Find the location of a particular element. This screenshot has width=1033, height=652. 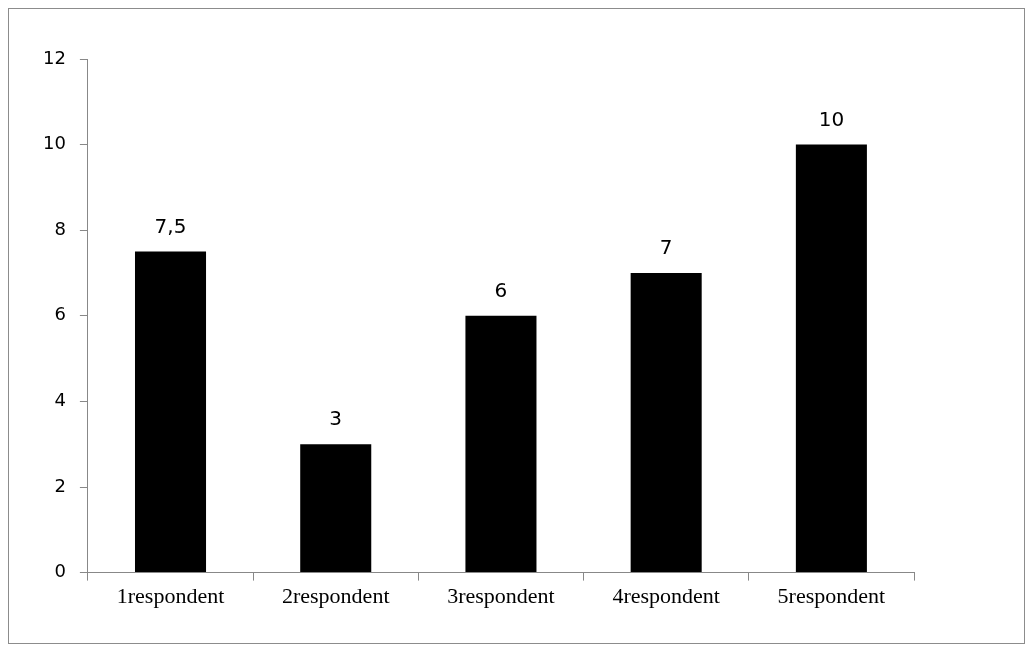

y-tick-label: 12 is located at coordinates (54, 57).